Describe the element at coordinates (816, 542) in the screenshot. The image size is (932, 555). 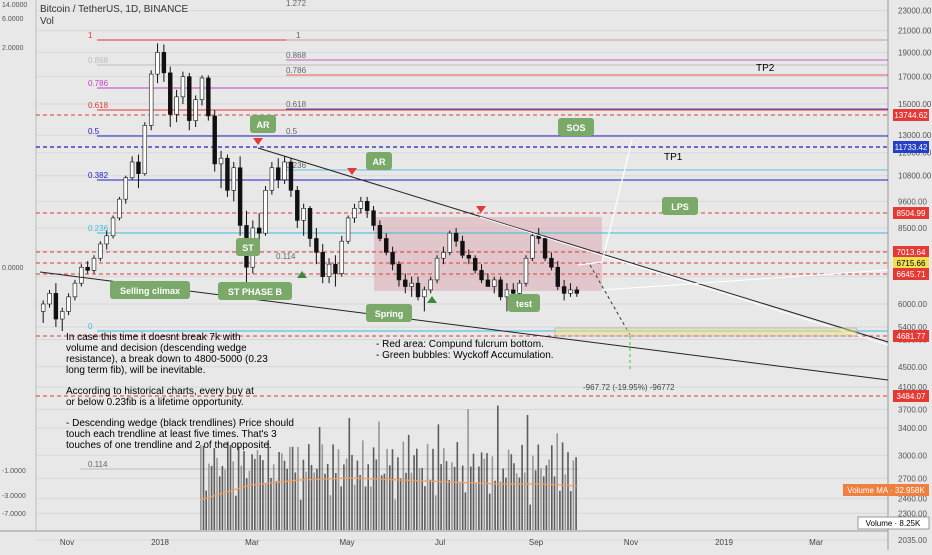
I see `x-axis-tick: Mar` at that location.